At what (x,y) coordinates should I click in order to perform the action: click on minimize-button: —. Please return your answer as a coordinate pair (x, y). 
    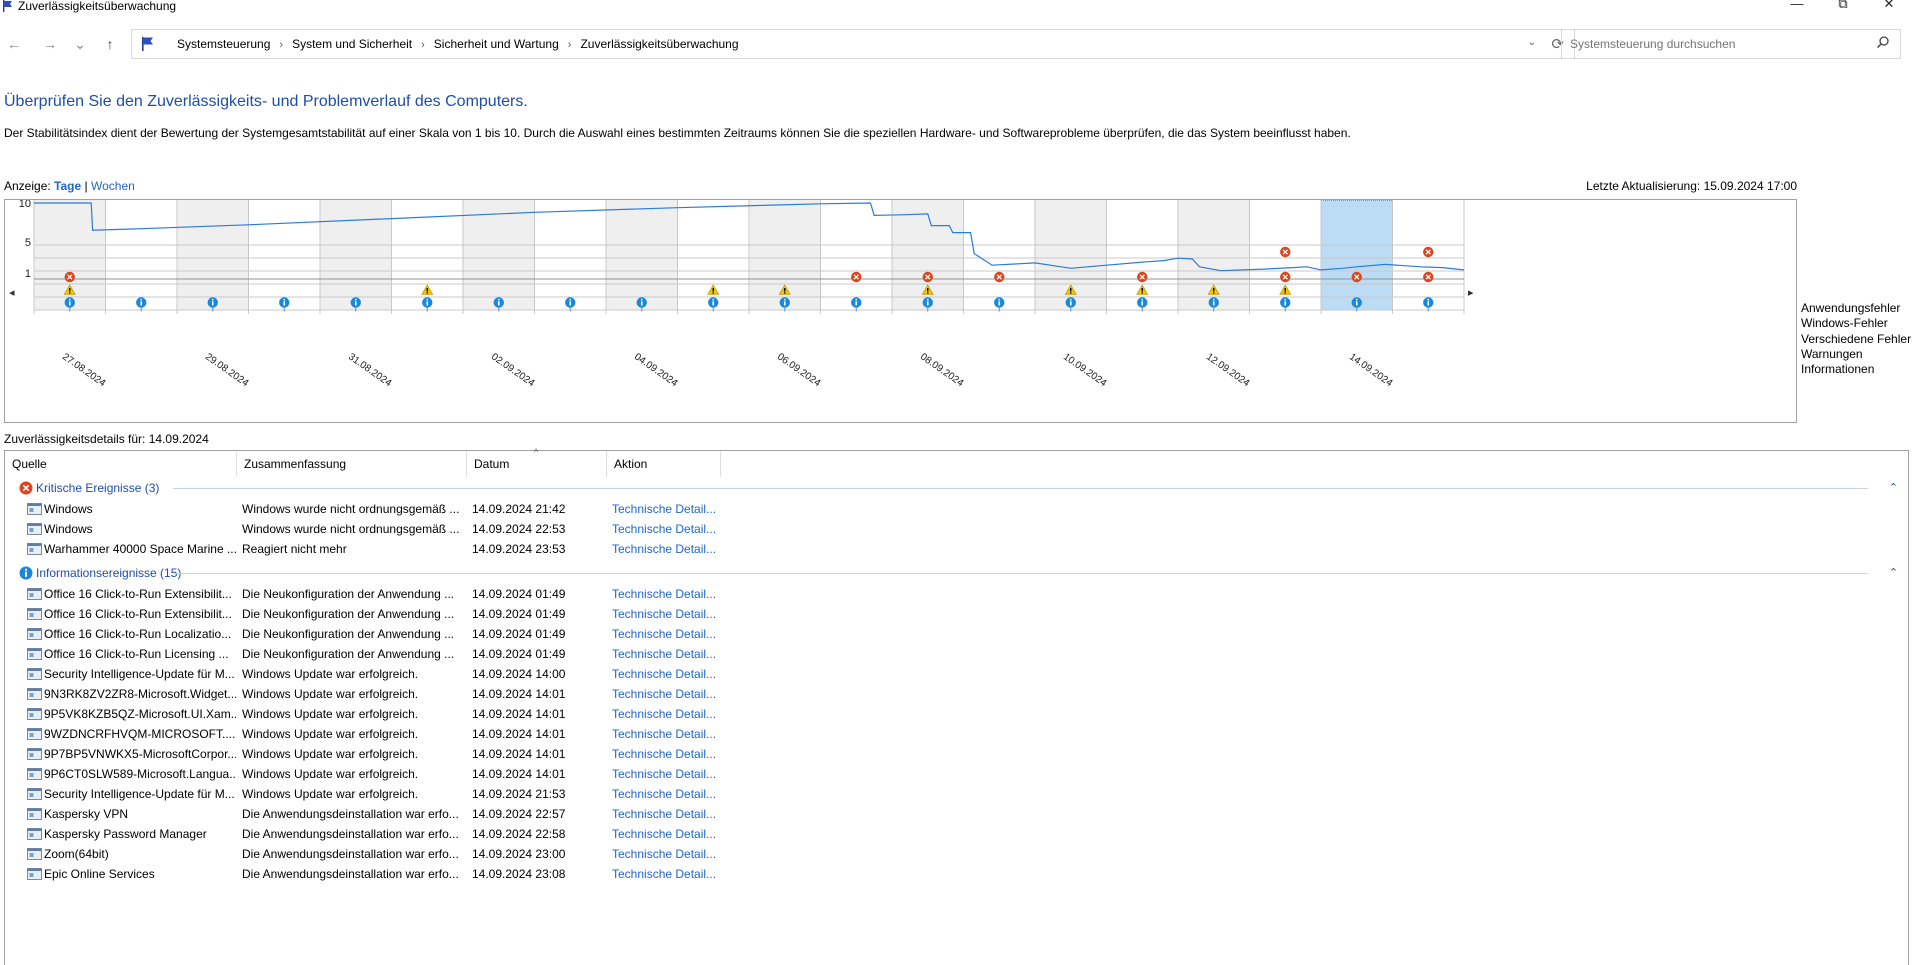
    Looking at the image, I should click on (1797, 5).